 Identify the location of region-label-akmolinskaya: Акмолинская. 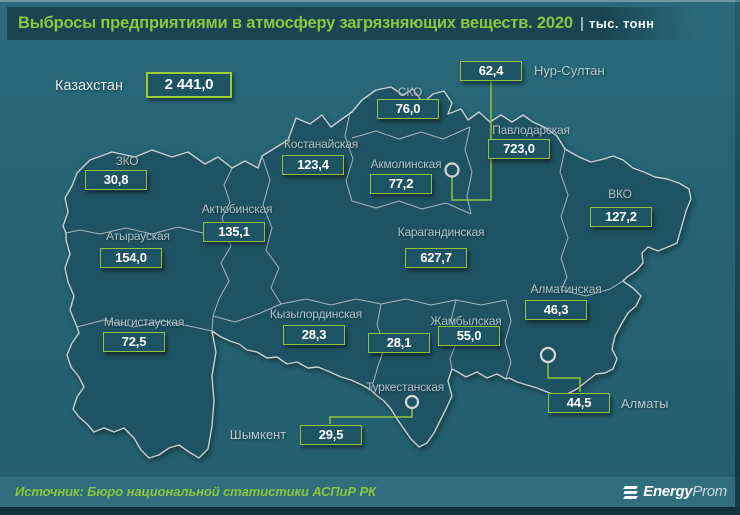
(406, 164).